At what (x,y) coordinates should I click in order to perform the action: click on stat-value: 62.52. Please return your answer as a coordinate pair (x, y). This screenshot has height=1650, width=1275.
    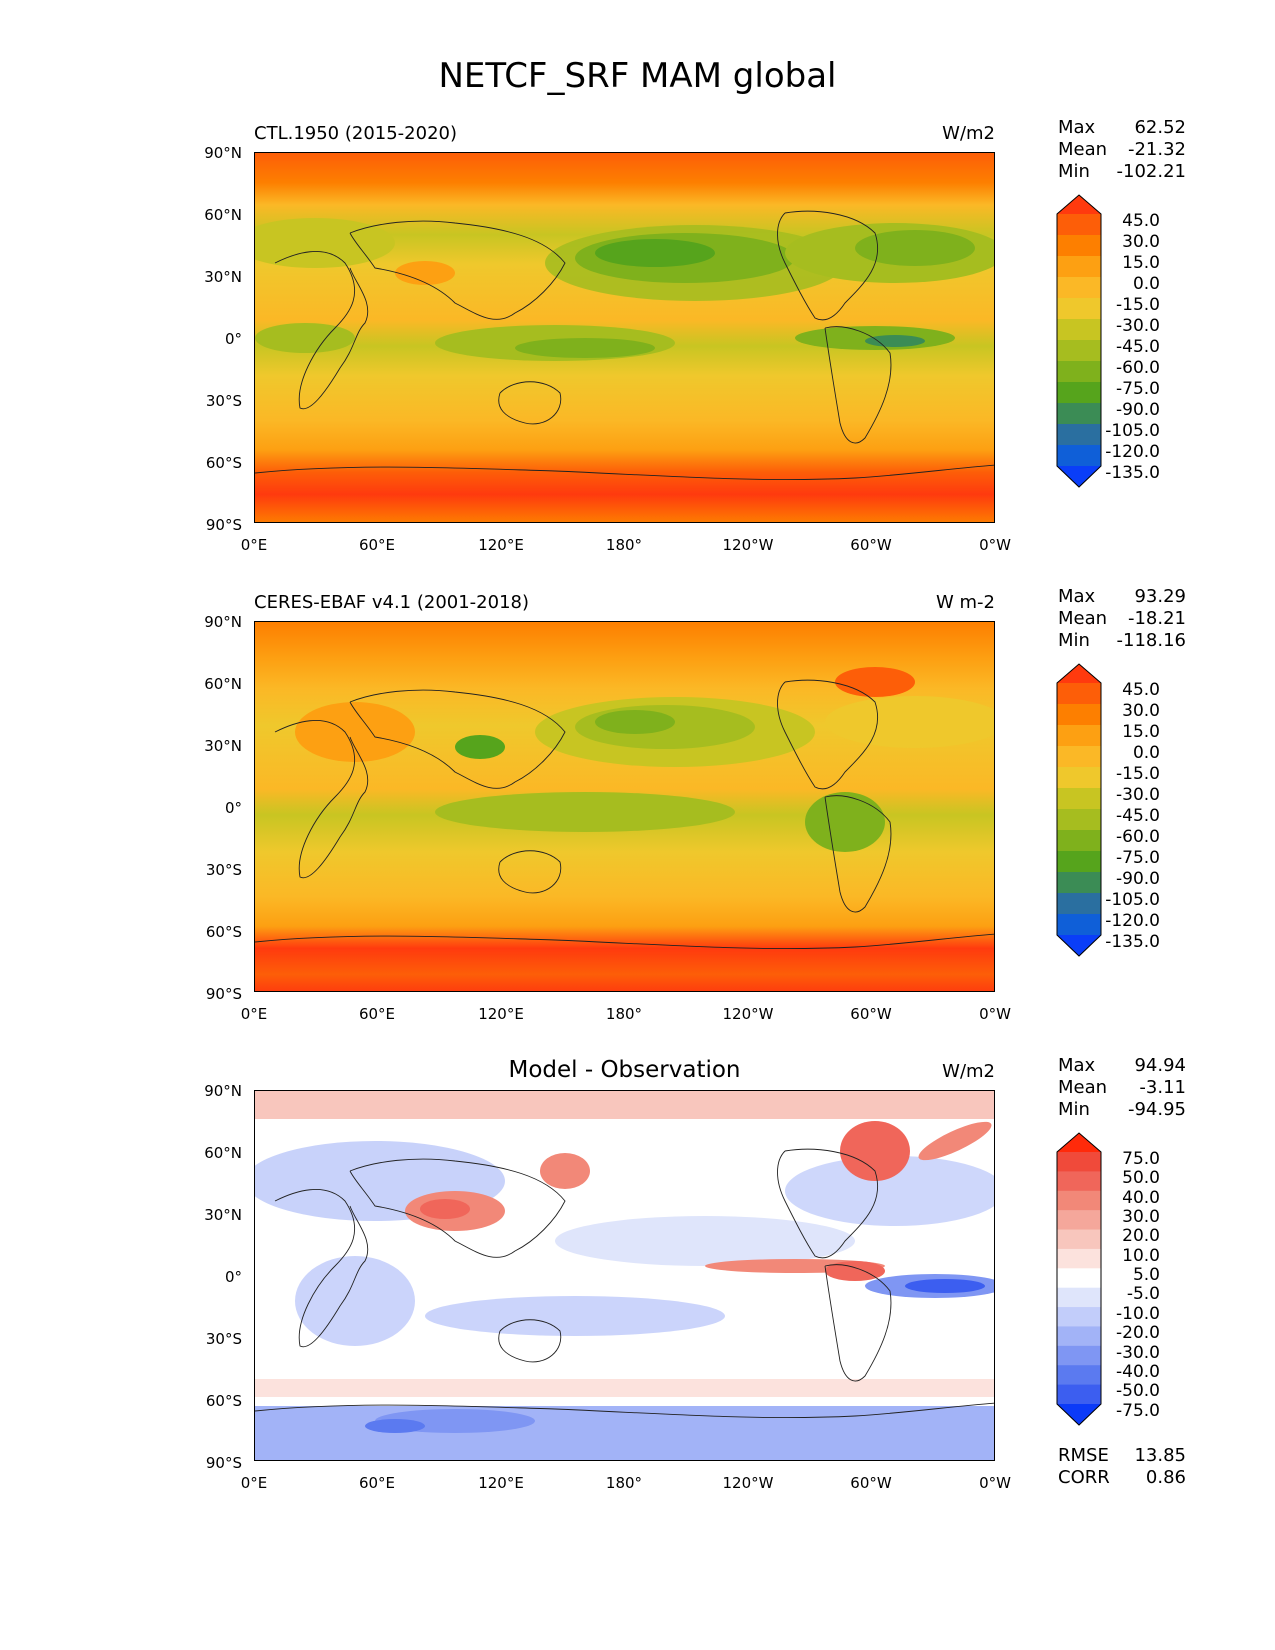
    Looking at the image, I should click on (1160, 127).